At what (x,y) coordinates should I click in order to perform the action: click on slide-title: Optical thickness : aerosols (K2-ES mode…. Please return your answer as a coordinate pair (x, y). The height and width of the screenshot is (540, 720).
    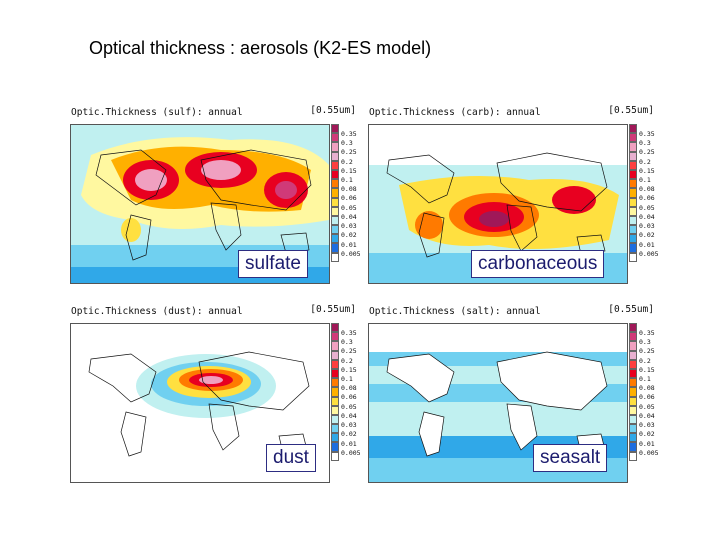
    Looking at the image, I should click on (260, 48).